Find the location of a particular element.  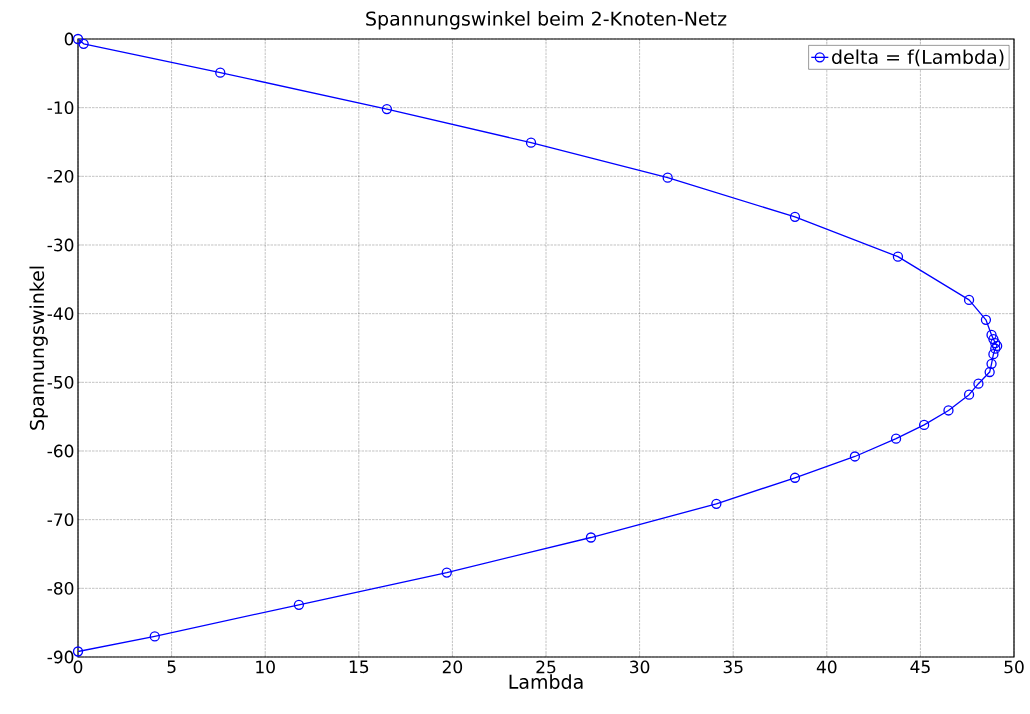

x-tick-label: 30 is located at coordinates (640, 667).